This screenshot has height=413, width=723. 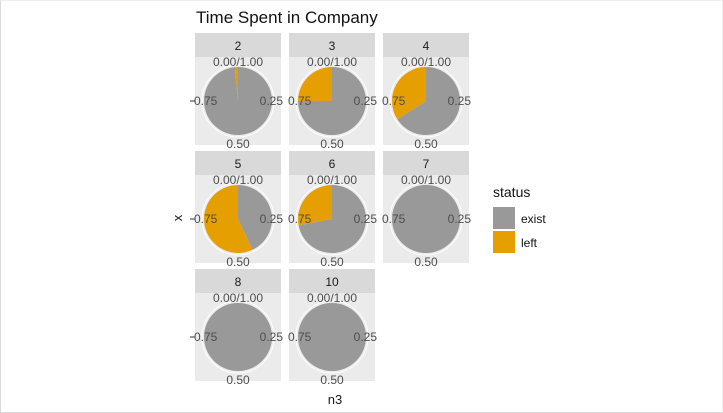 I want to click on legend: status exist left, so click(x=519, y=218).